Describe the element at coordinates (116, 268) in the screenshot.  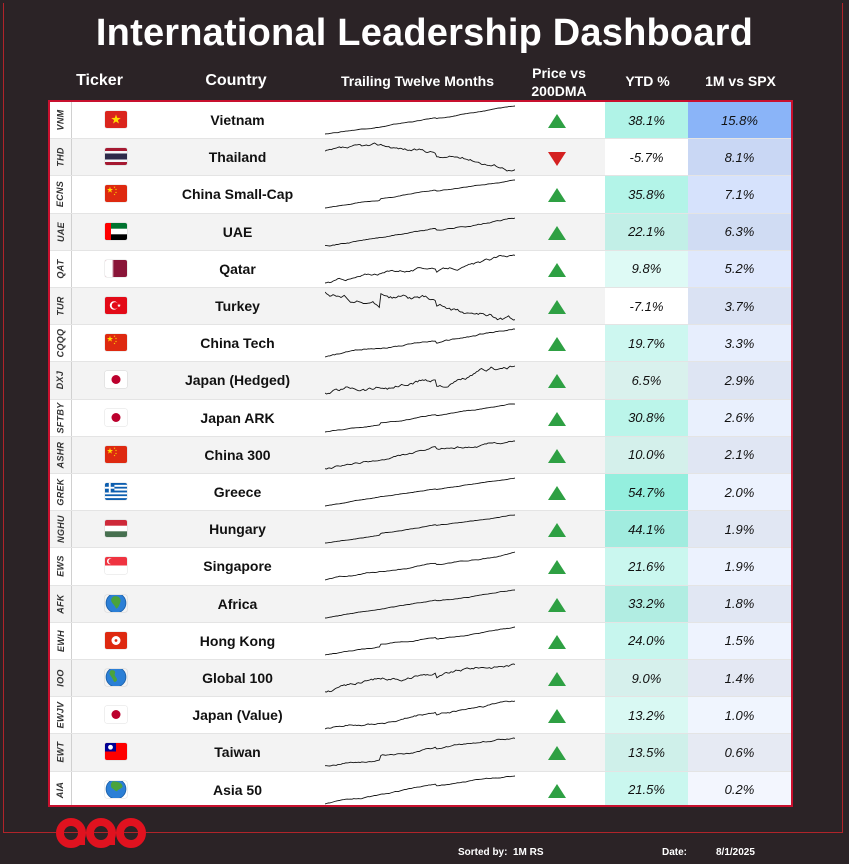
I see `qatar-flag` at that location.